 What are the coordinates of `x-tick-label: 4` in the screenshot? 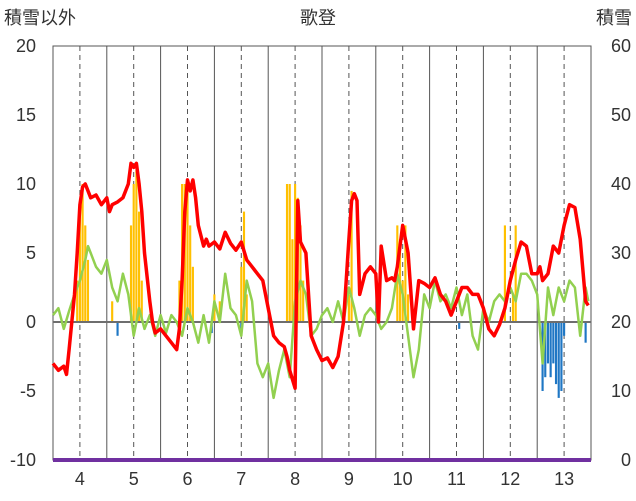 It's located at (80, 479).